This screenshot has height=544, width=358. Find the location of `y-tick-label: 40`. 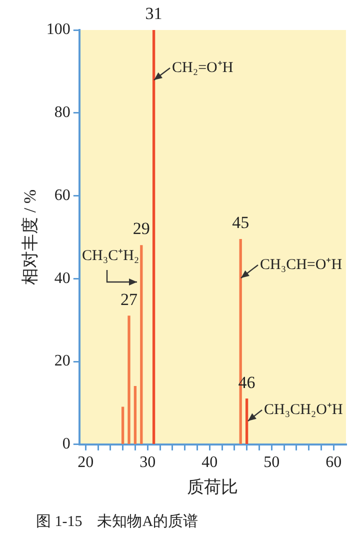

y-tick-label: 40 is located at coordinates (62, 278).